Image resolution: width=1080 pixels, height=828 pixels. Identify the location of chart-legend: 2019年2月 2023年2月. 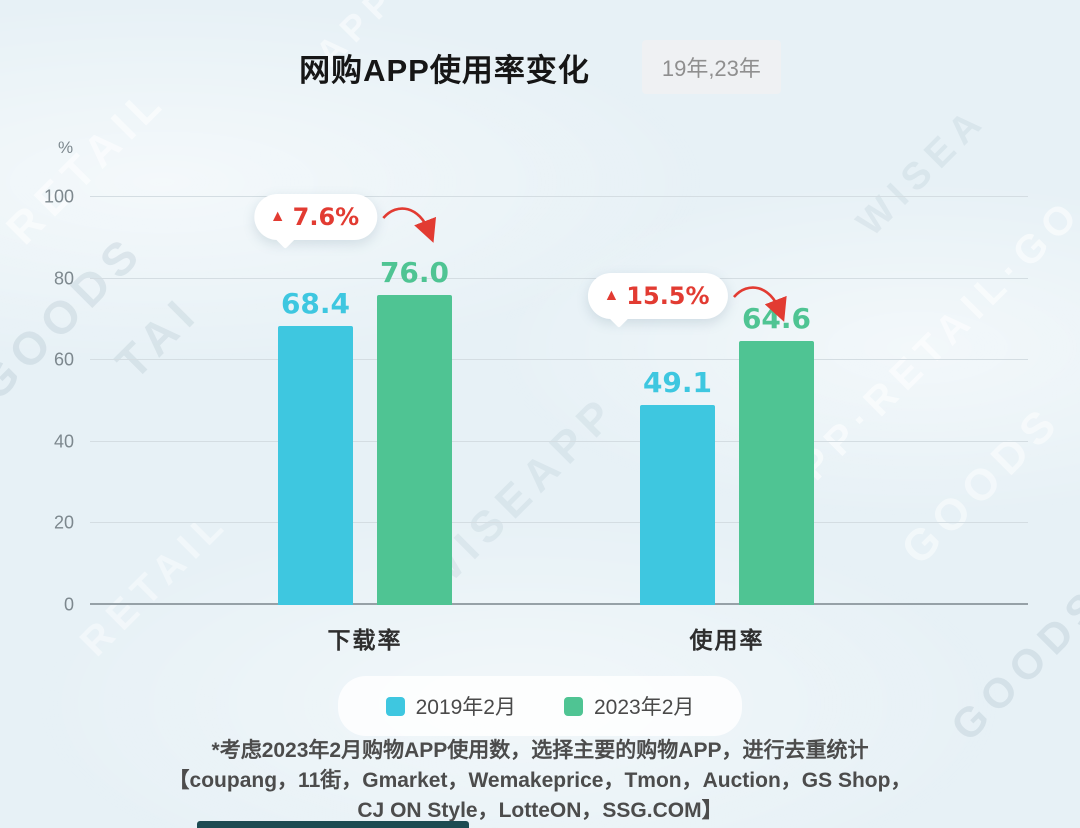
(540, 706).